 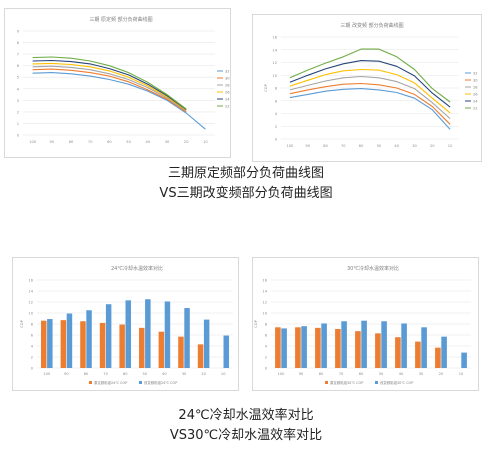 I want to click on chart-title: 三期 改变频 部分负荷曲线图, so click(x=371, y=25).